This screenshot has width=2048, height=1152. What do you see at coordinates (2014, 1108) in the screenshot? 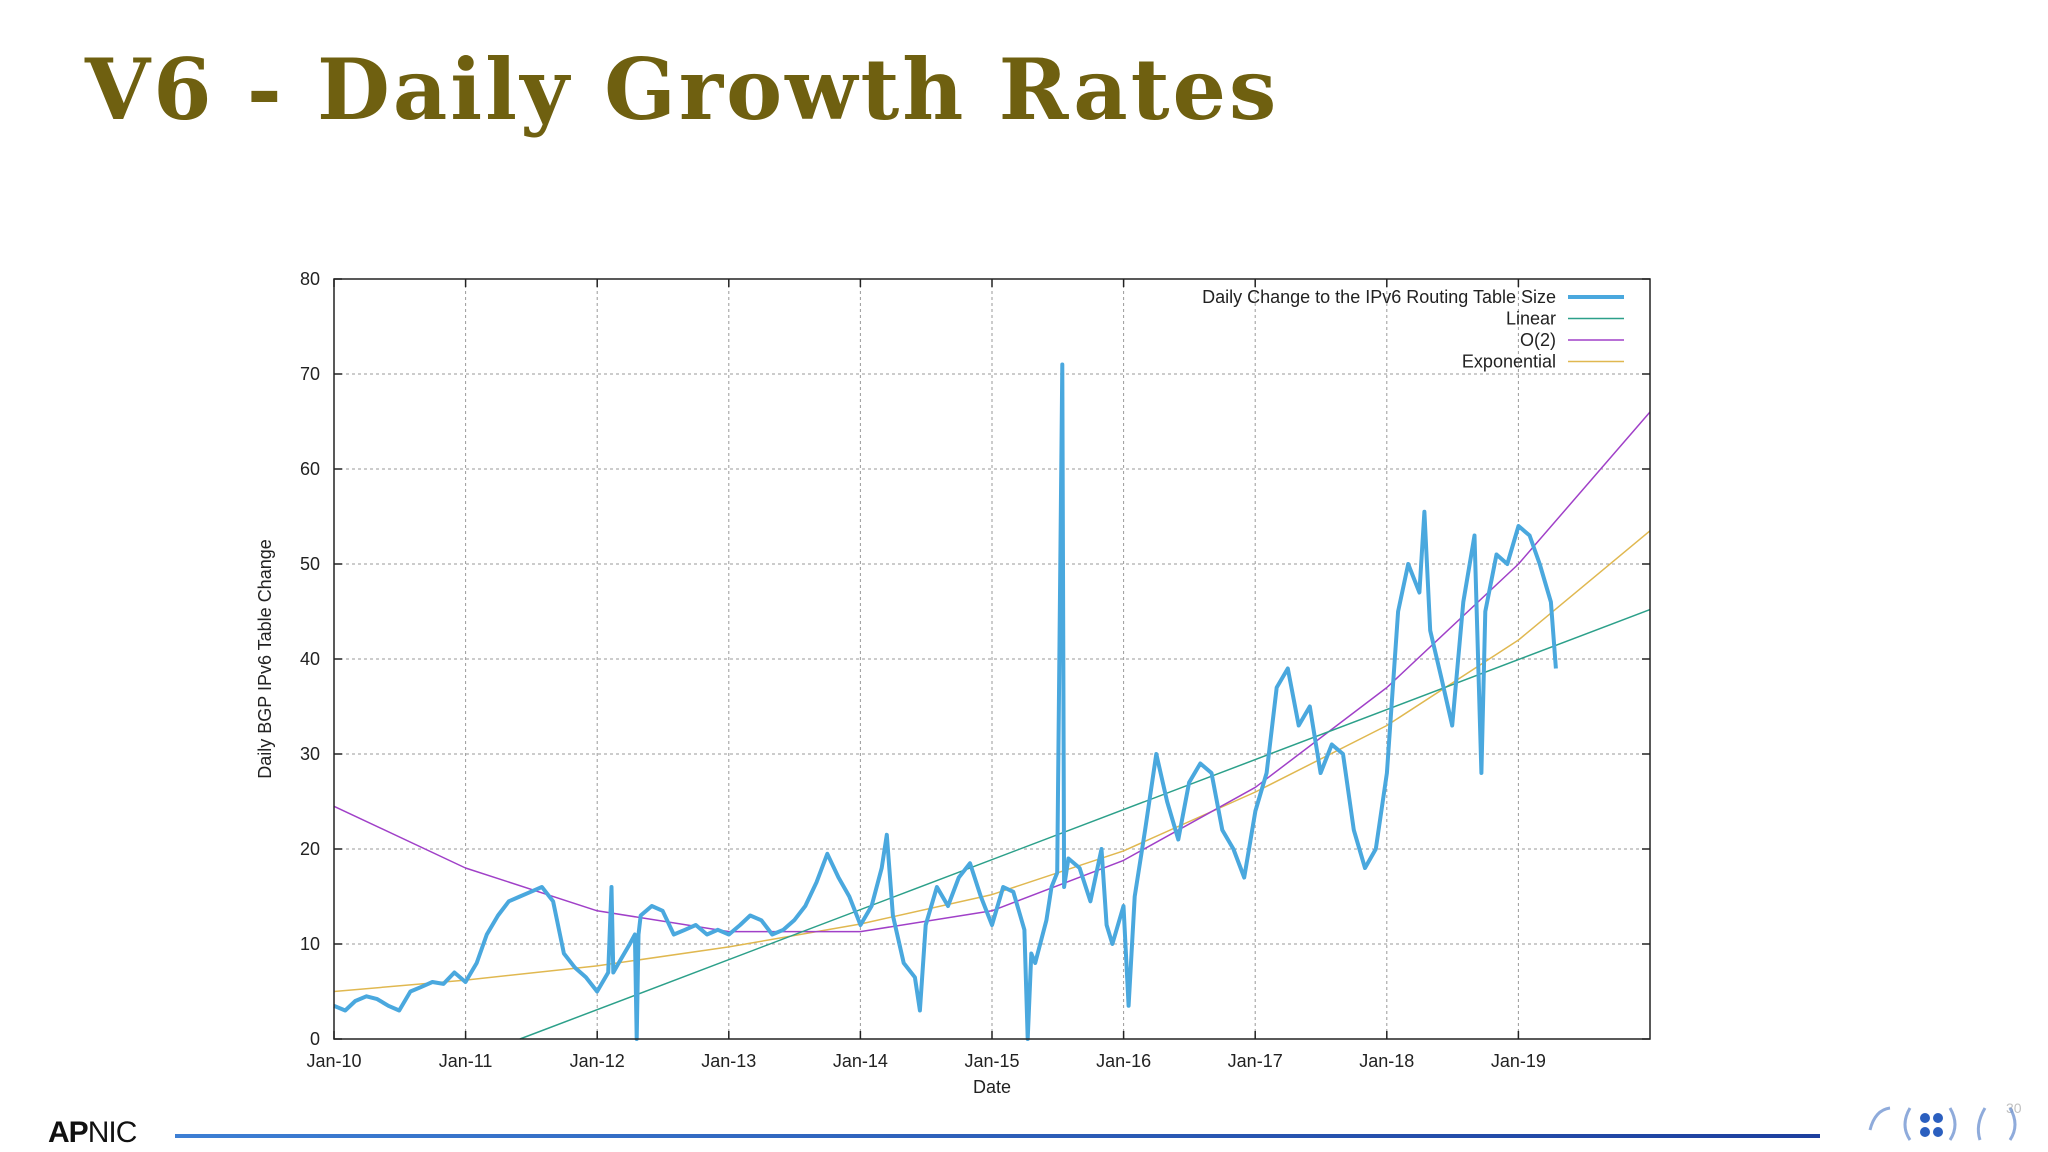
I see `page-number: 30` at bounding box center [2014, 1108].